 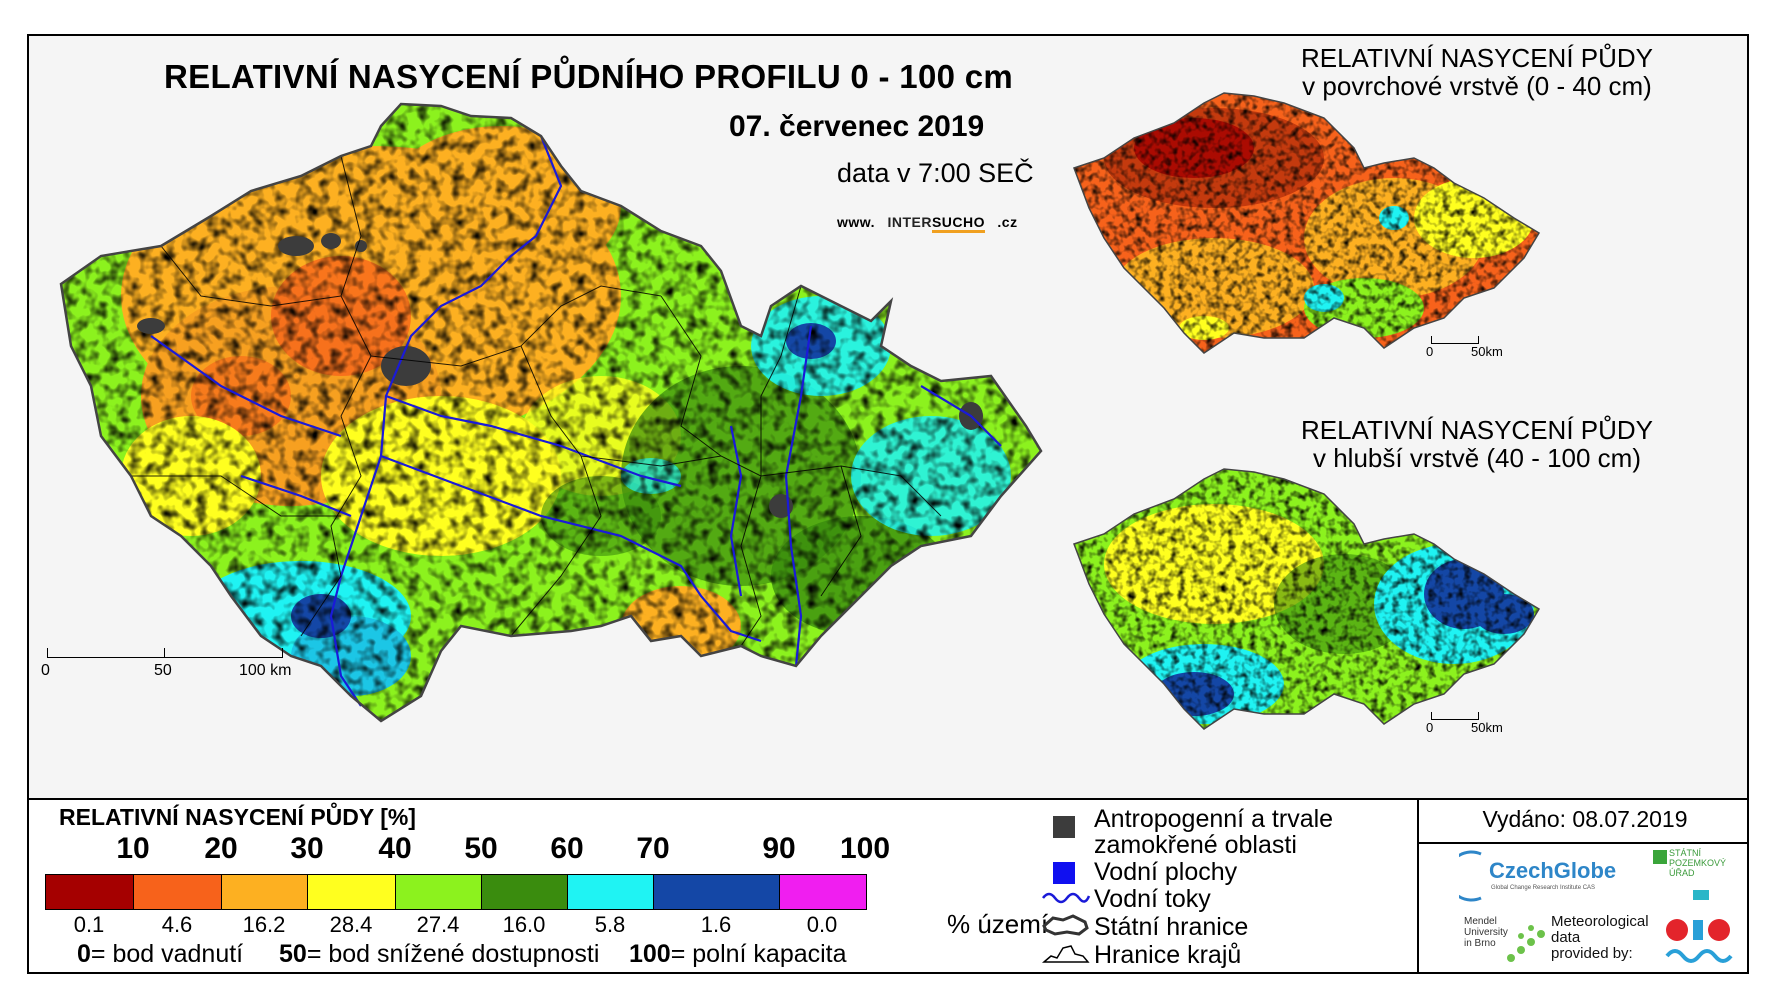 What do you see at coordinates (1526, 943) in the screenshot?
I see `mendel-logo` at bounding box center [1526, 943].